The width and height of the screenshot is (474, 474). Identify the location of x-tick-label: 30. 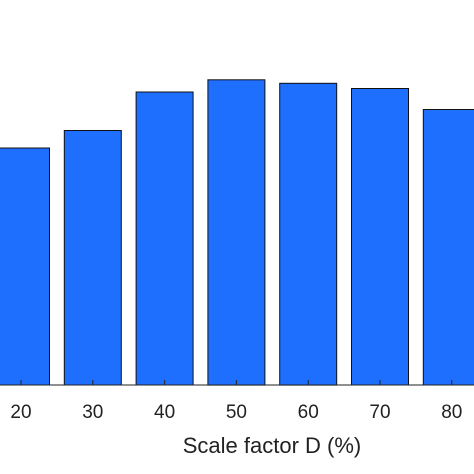
(92, 412).